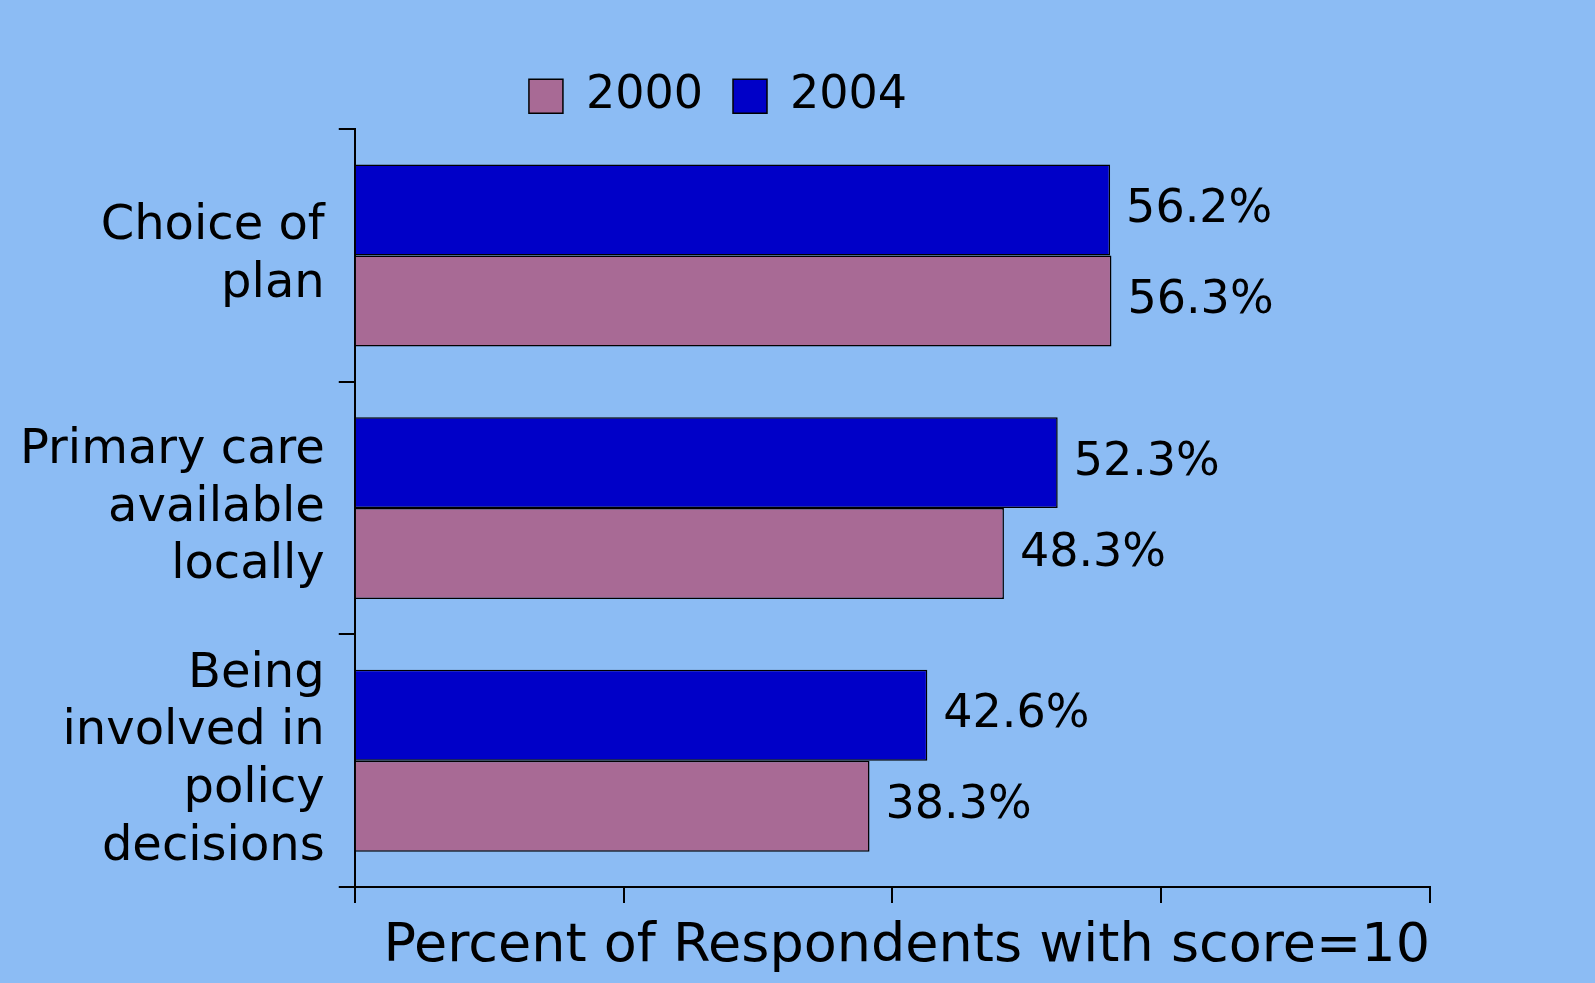  What do you see at coordinates (172, 503) in the screenshot?
I see `y-tick-label: Primary care available locally` at bounding box center [172, 503].